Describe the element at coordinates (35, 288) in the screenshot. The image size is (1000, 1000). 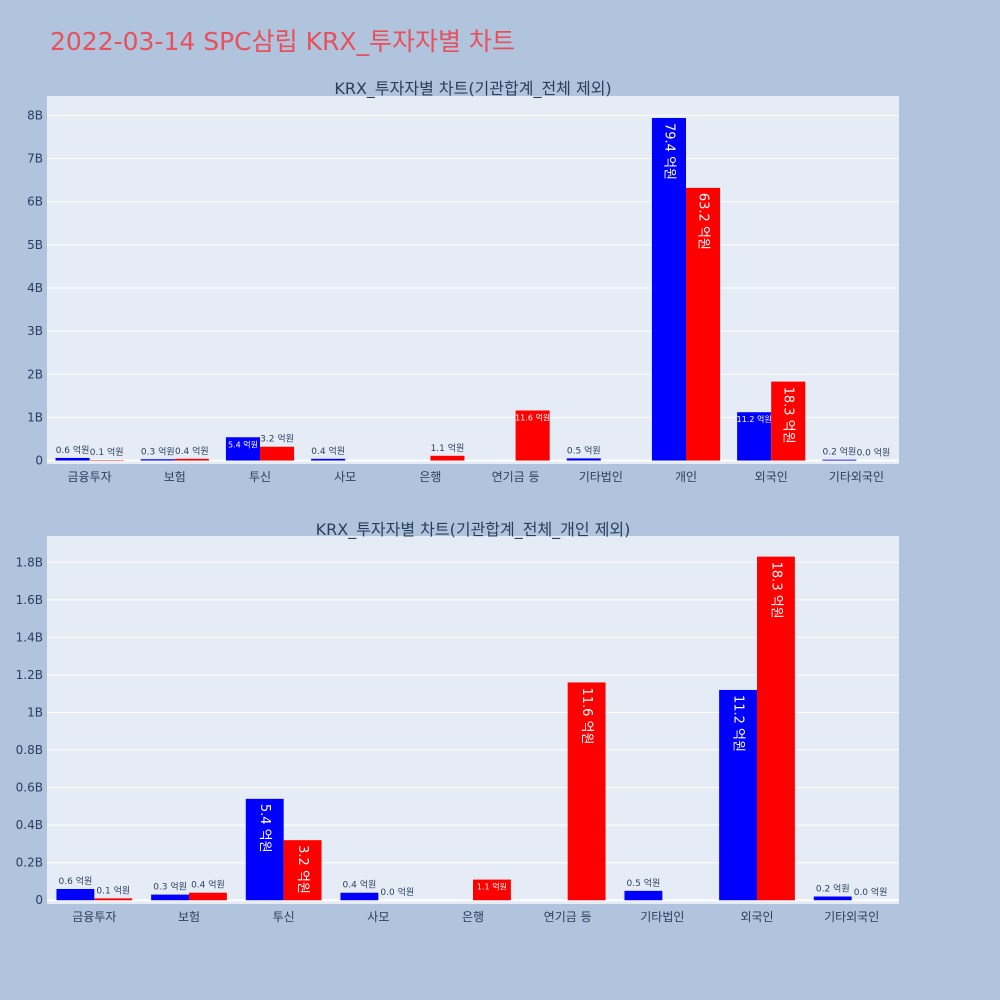
I see `y-tick-label: 4B` at that location.